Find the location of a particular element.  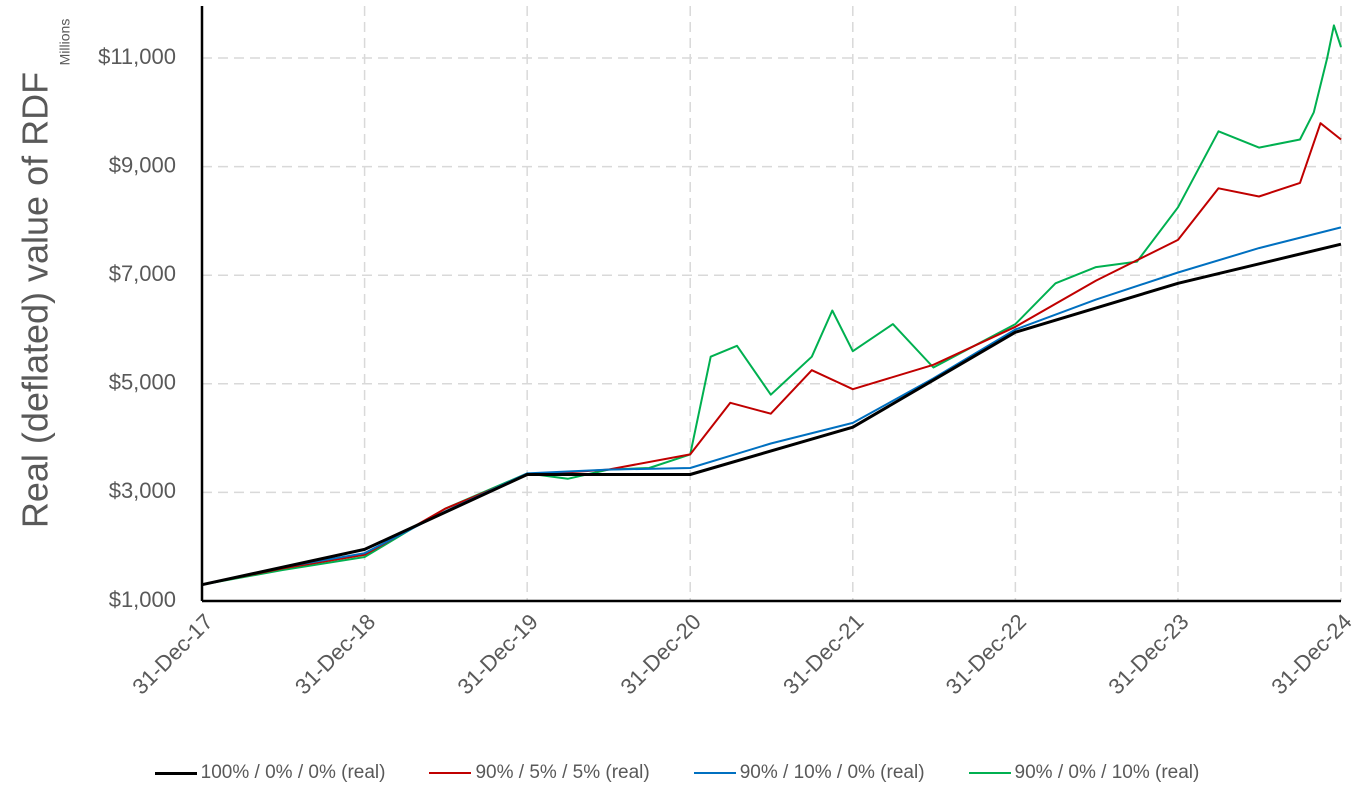

legend-label: 90% / 10% / 0% (real) is located at coordinates (832, 772).